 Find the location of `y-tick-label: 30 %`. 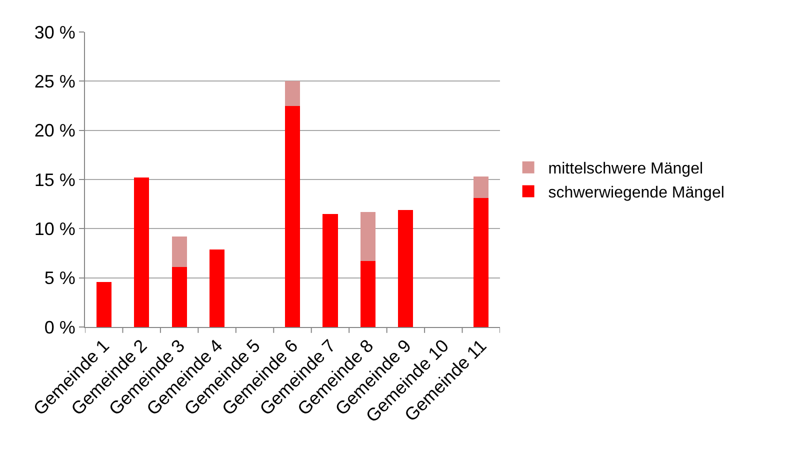

y-tick-label: 30 % is located at coordinates (55, 32).